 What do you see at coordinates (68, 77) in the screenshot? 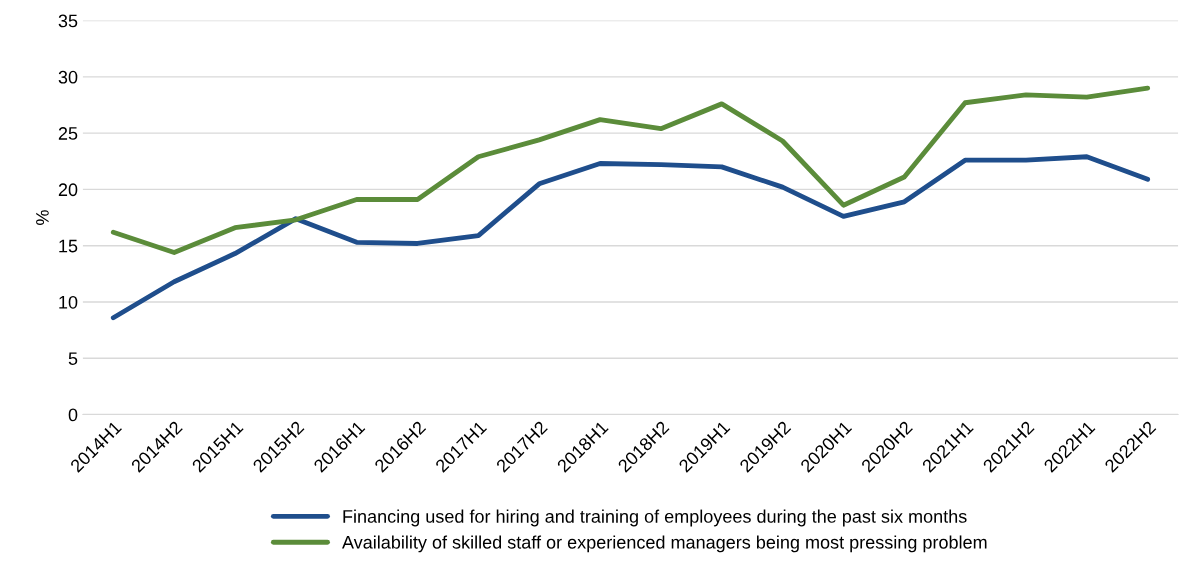
I see `y-tick-label: 30` at bounding box center [68, 77].